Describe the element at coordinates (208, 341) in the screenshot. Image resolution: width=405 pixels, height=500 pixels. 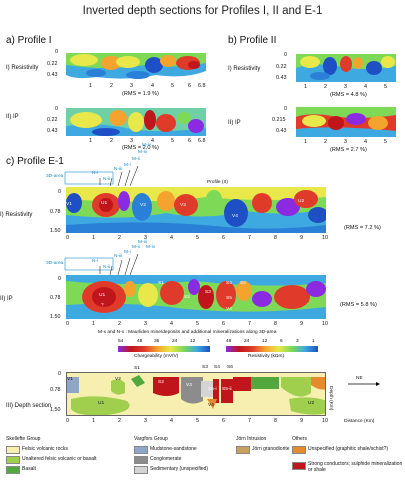
I see `chargeability-tick-1: 1` at that location.